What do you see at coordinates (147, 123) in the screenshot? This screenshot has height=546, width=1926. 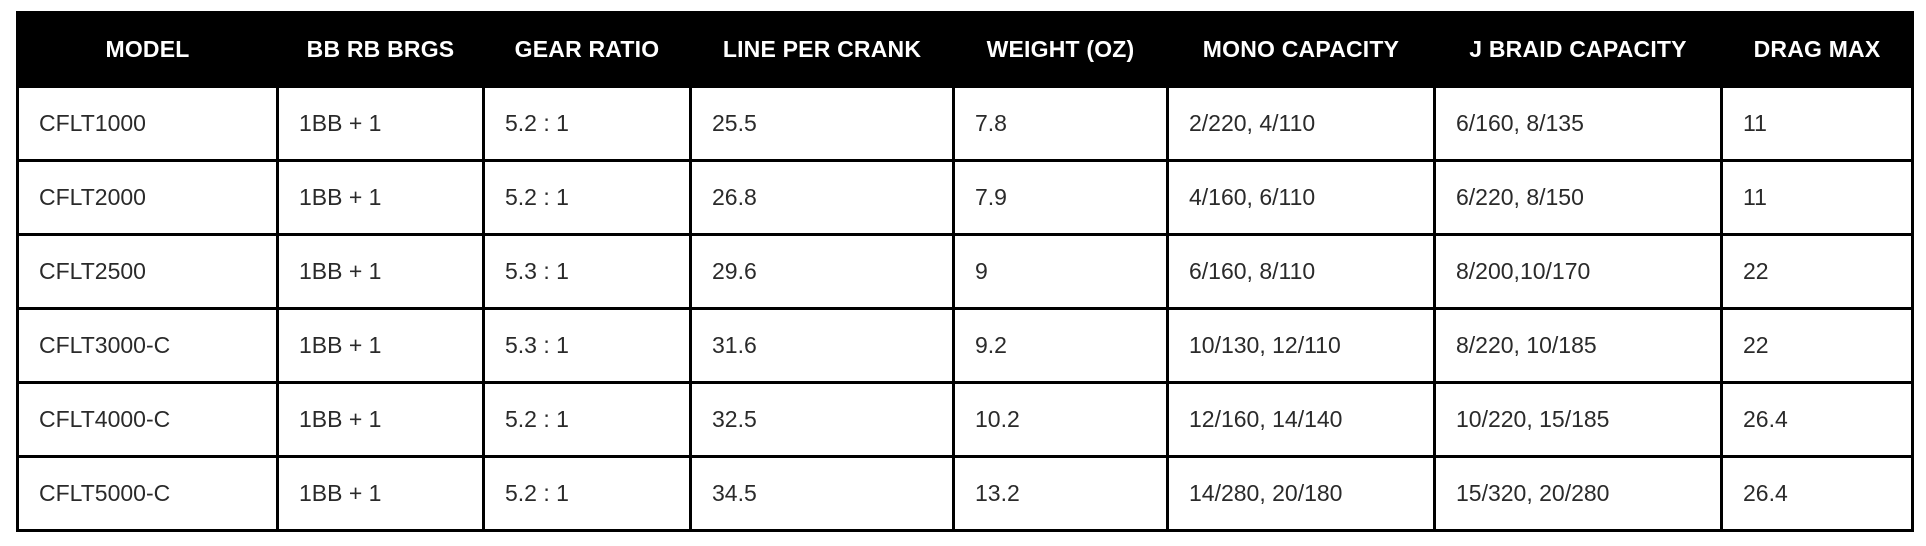 I see `table-cell: CFLT1000` at bounding box center [147, 123].